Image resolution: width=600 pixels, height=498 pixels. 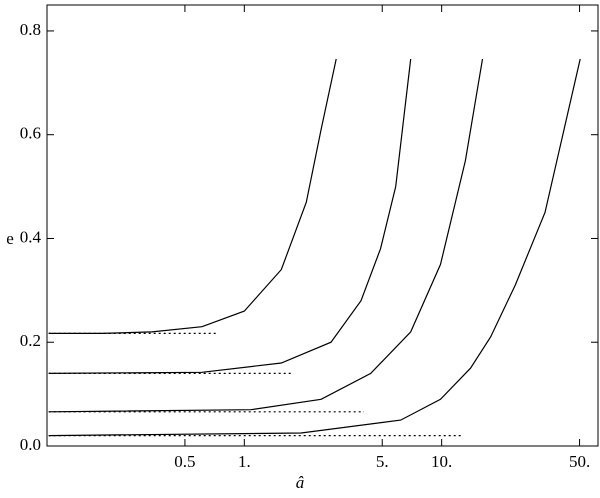 I want to click on x-axis-label: â, so click(x=300, y=482).